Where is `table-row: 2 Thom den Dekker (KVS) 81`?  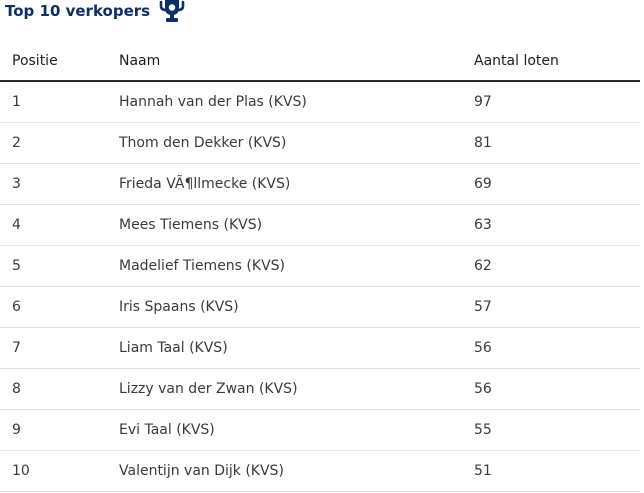 table-row: 2 Thom den Dekker (KVS) 81 is located at coordinates (320, 143).